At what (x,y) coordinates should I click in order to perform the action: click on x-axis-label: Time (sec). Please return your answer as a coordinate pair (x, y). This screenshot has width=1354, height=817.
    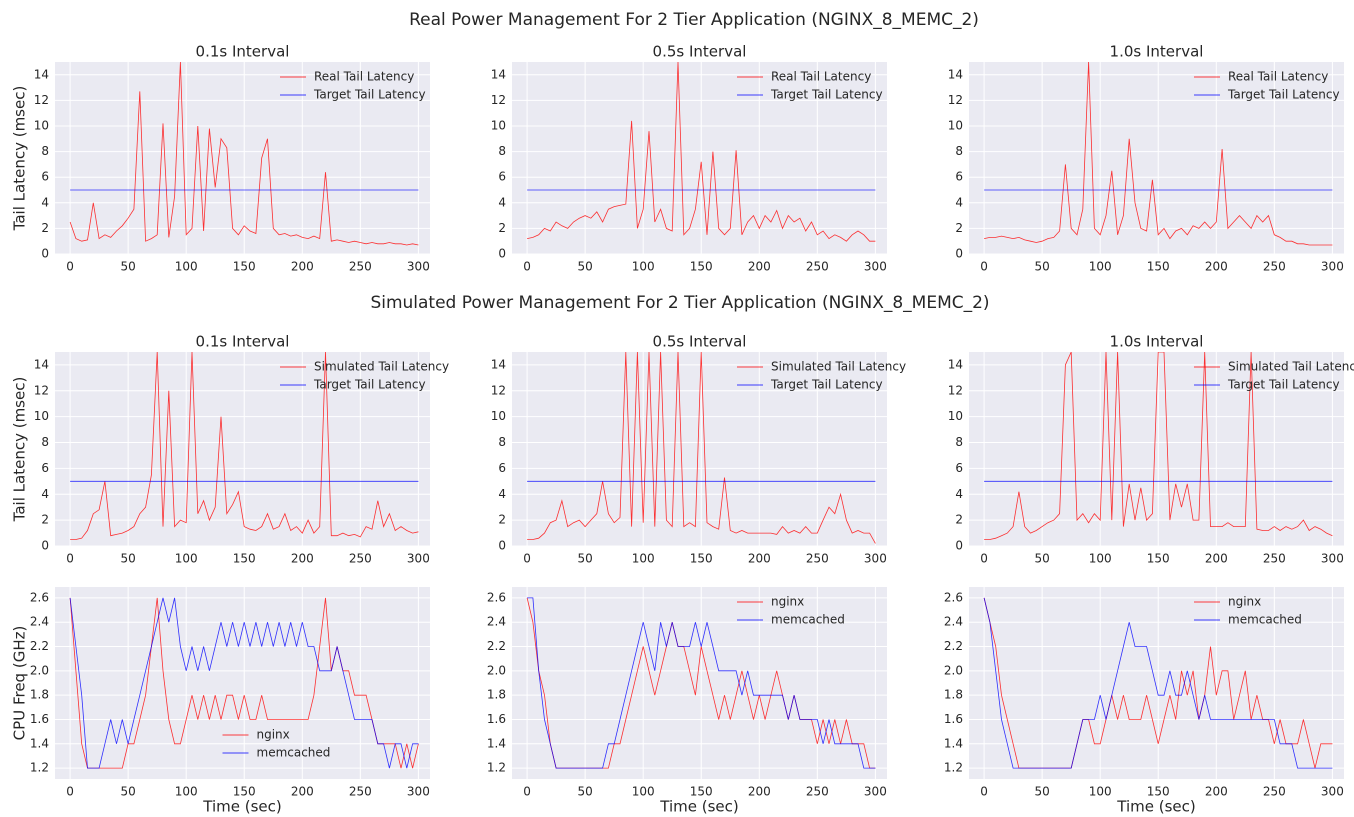
    Looking at the image, I should click on (241, 807).